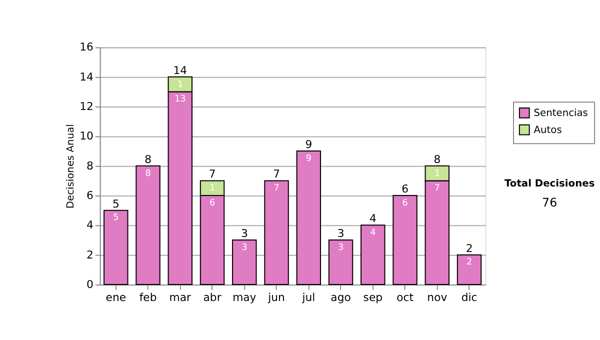  Describe the element at coordinates (437, 297) in the screenshot. I see `x-tick-label: nov` at that location.